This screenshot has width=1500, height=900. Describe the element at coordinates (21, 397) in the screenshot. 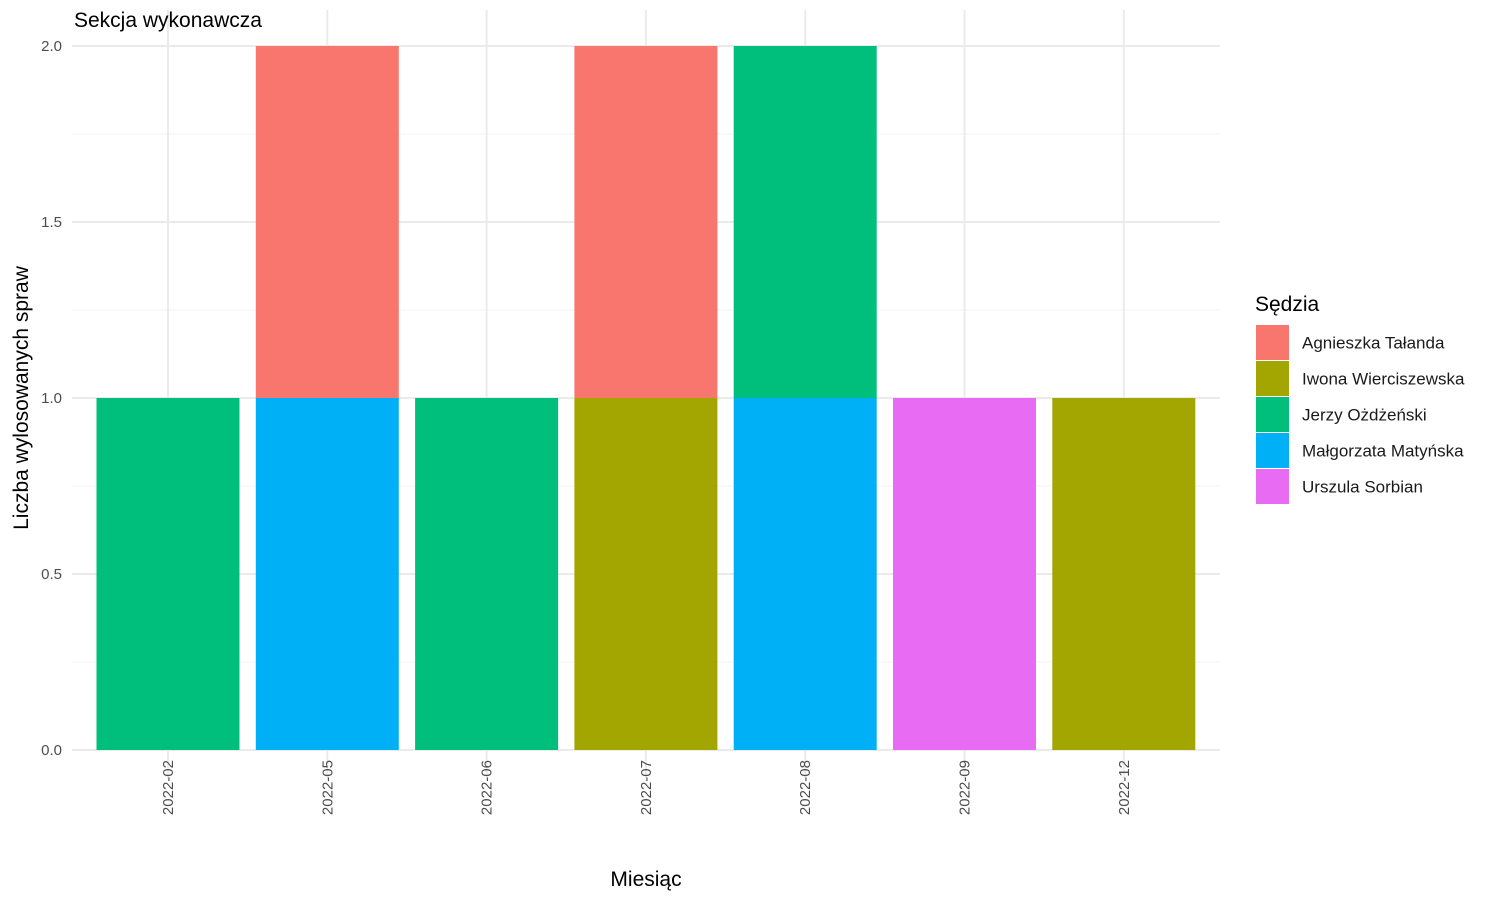

I see `y-axis-title: Liczba wylosowanych spraw` at that location.